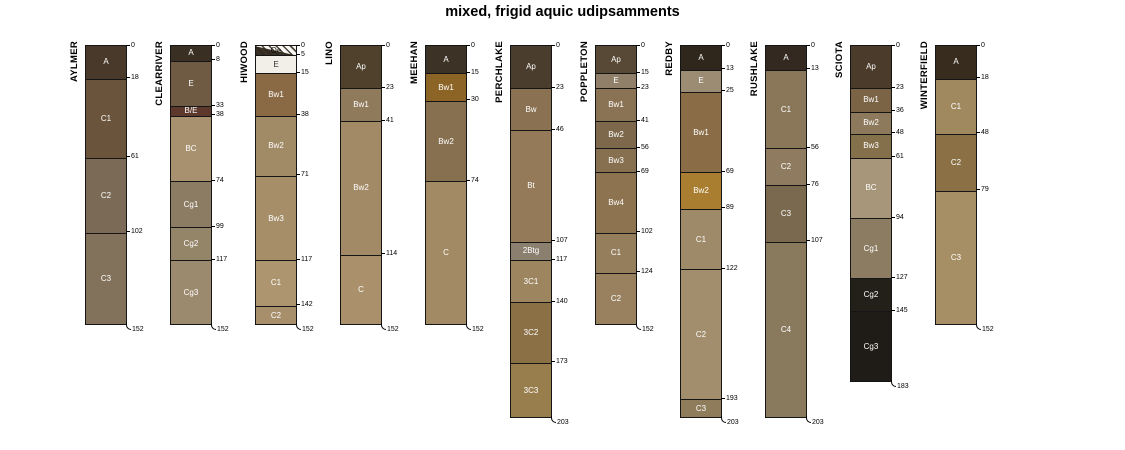 This screenshot has width=1125, height=450. What do you see at coordinates (392, 254) in the screenshot?
I see `depth-label: 114` at bounding box center [392, 254].